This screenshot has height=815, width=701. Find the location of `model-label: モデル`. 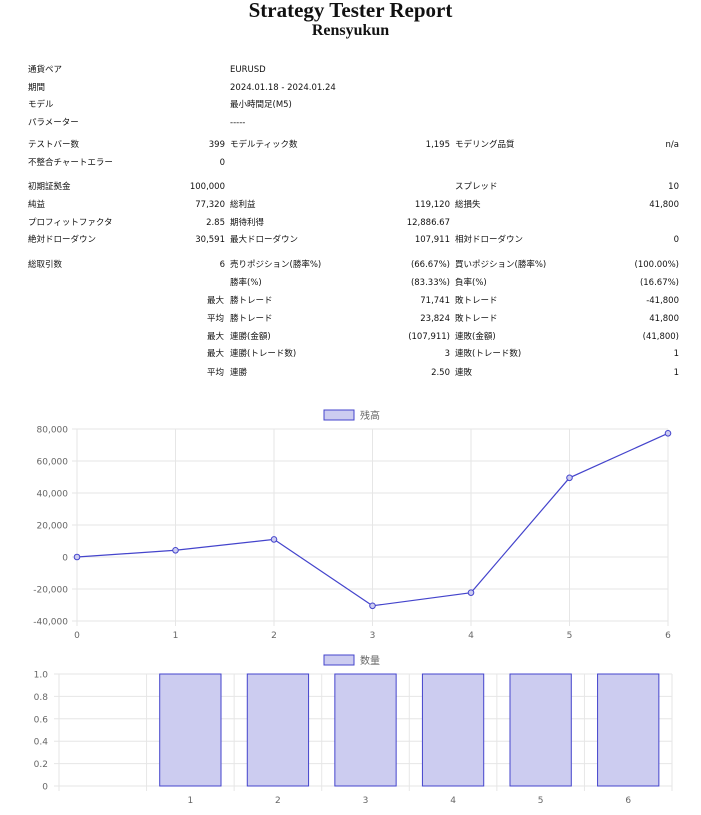

model-label: モデル is located at coordinates (41, 105).